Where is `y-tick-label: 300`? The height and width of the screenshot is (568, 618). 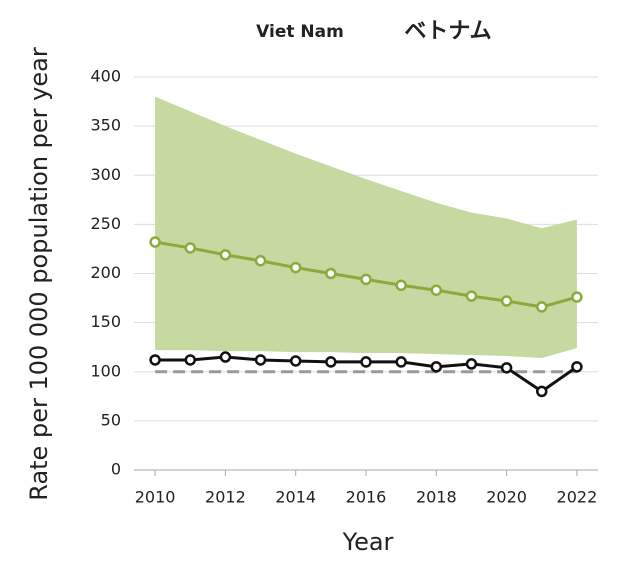 y-tick-label: 300 is located at coordinates (105, 174).